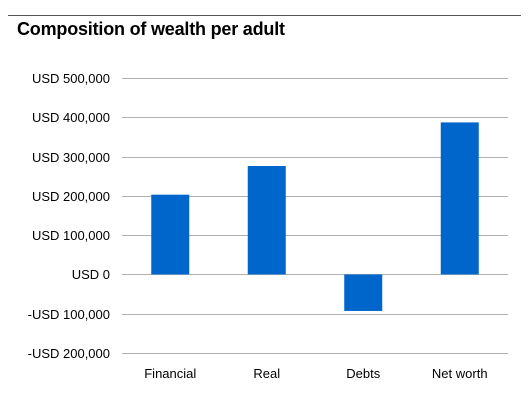 Image resolution: width=529 pixels, height=405 pixels. Describe the element at coordinates (315, 373) in the screenshot. I see `x-axis-categories: Financial Real Debts Net worth` at that location.